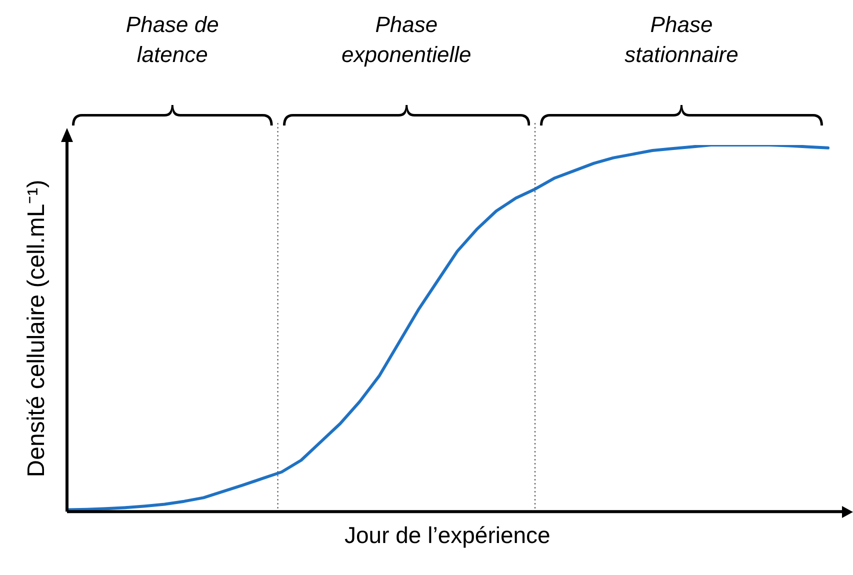 The image size is (853, 575). What do you see at coordinates (681, 40) in the screenshot?
I see `text: Phase stationnaire` at bounding box center [681, 40].